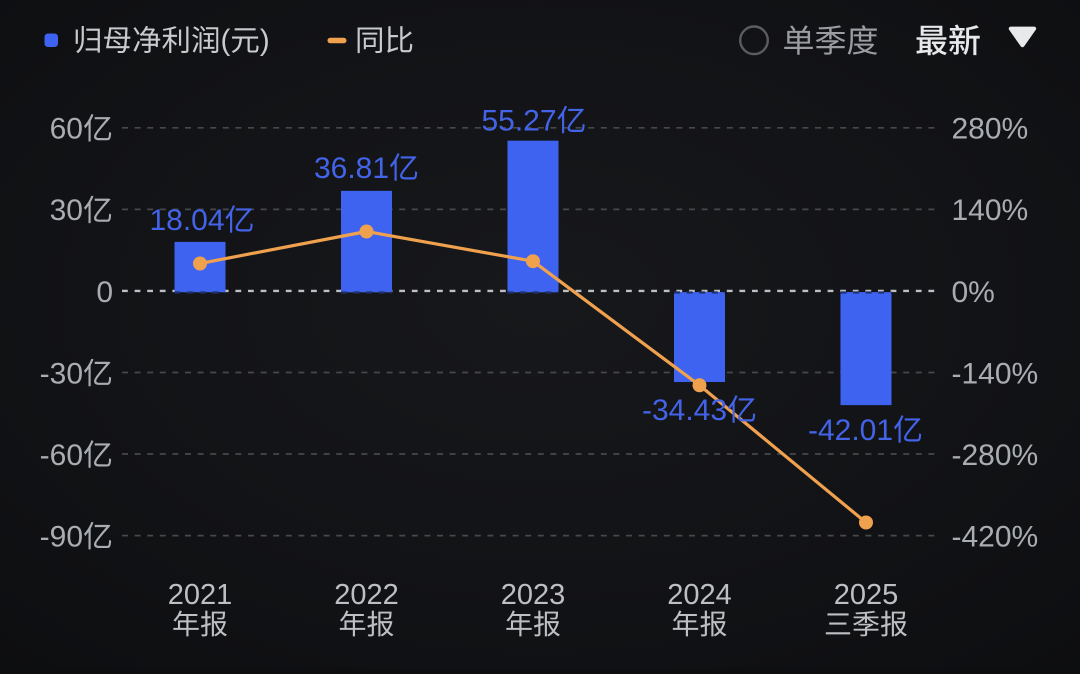 The height and width of the screenshot is (674, 1080). I want to click on svg-text: 2024, so click(699, 595).